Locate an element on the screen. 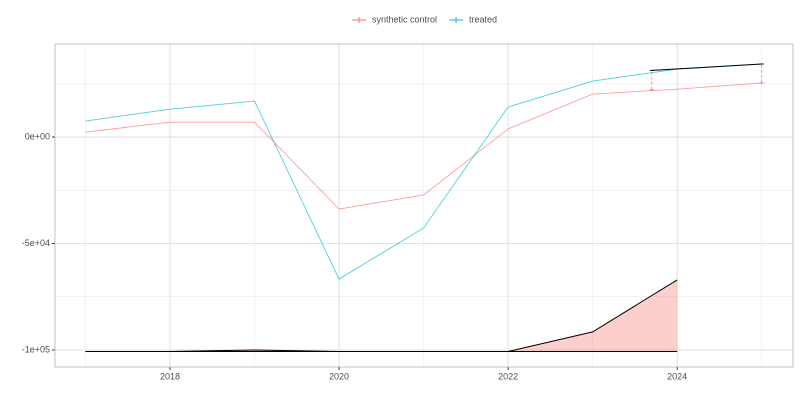 Image resolution: width=800 pixels, height=405 pixels. x-tick-label: 2020 is located at coordinates (339, 376).